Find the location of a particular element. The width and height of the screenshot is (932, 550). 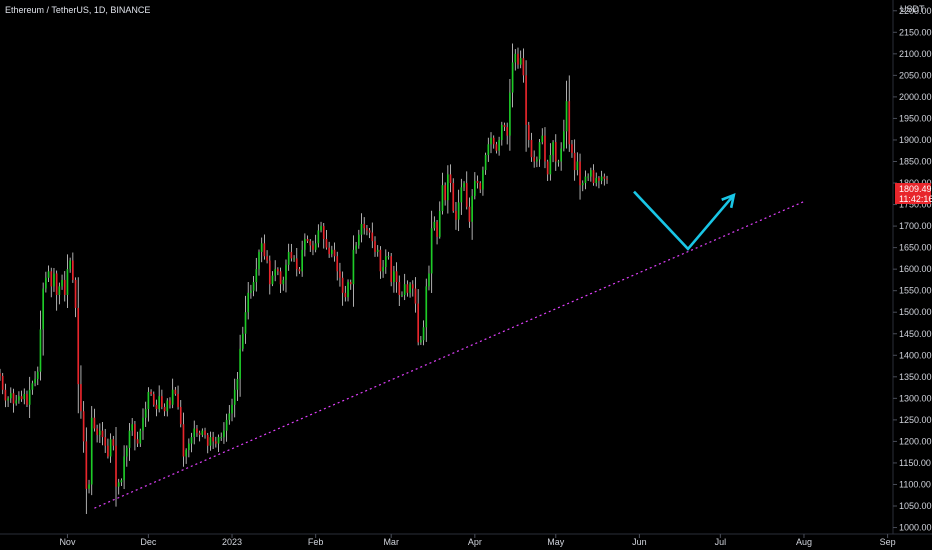

last-price-value: 1809.49 is located at coordinates (915, 189).